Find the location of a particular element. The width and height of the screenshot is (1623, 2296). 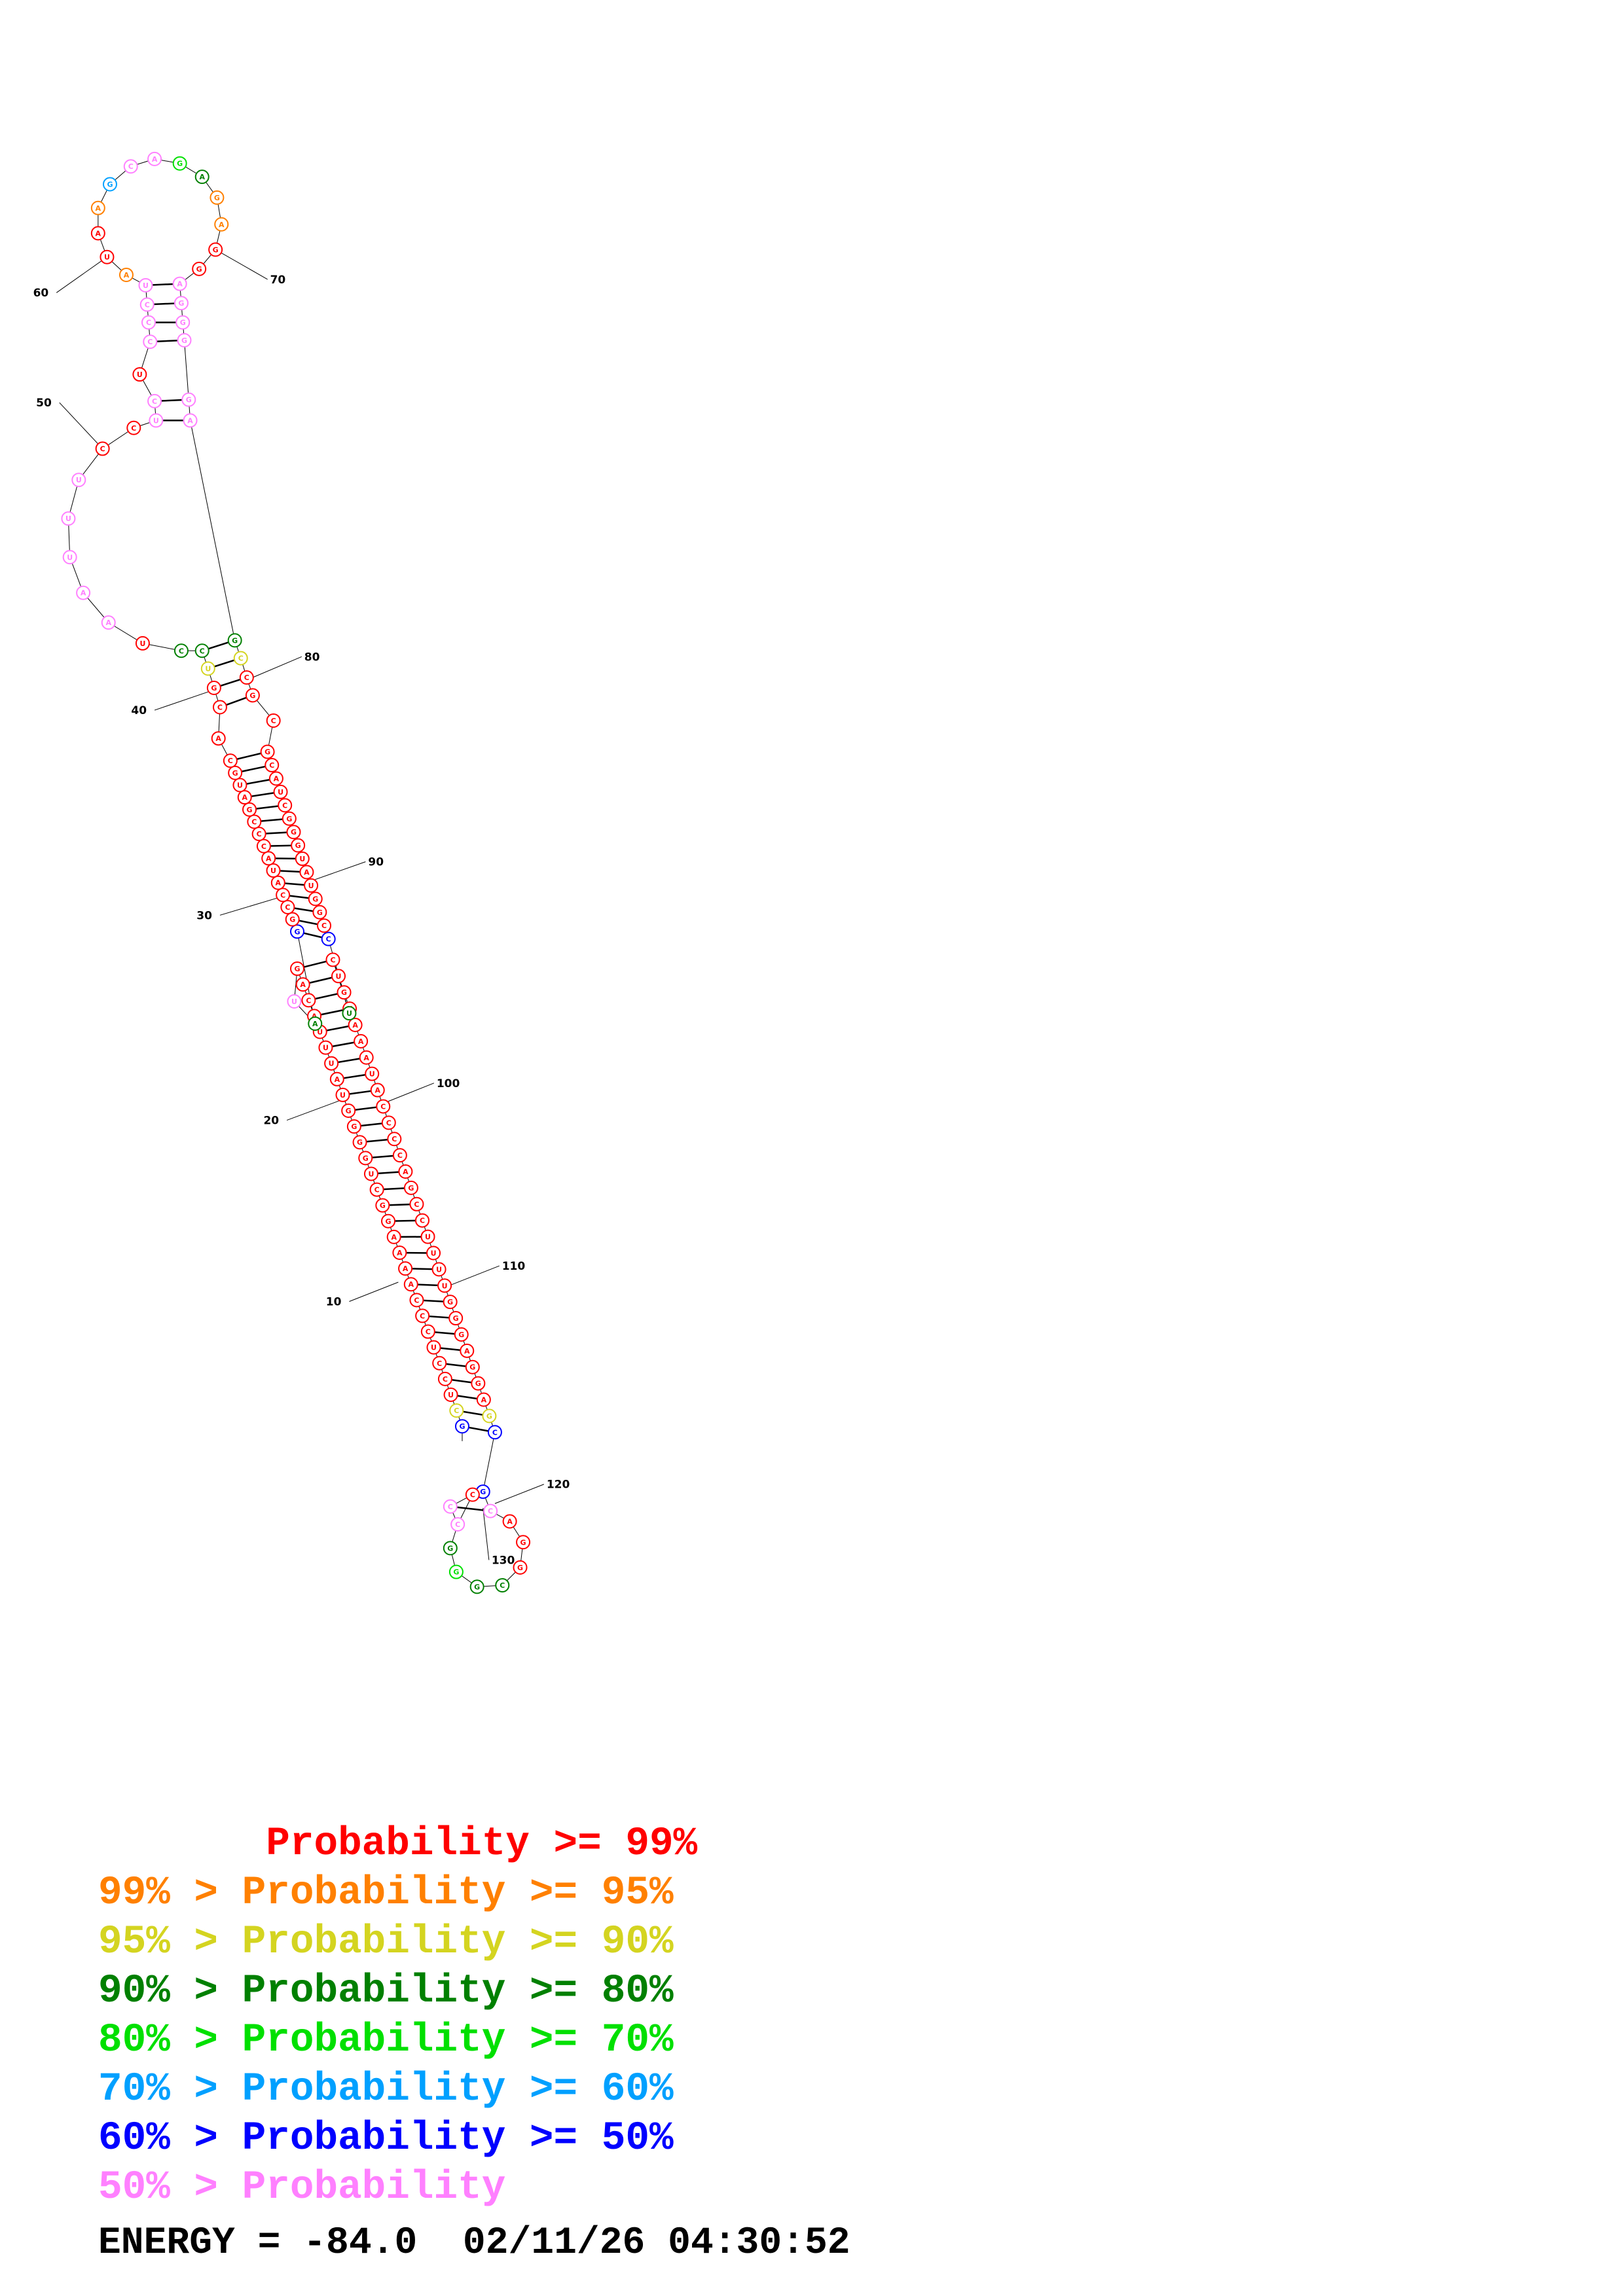

legend-label: Probability >= 60% is located at coordinates (458, 2089).